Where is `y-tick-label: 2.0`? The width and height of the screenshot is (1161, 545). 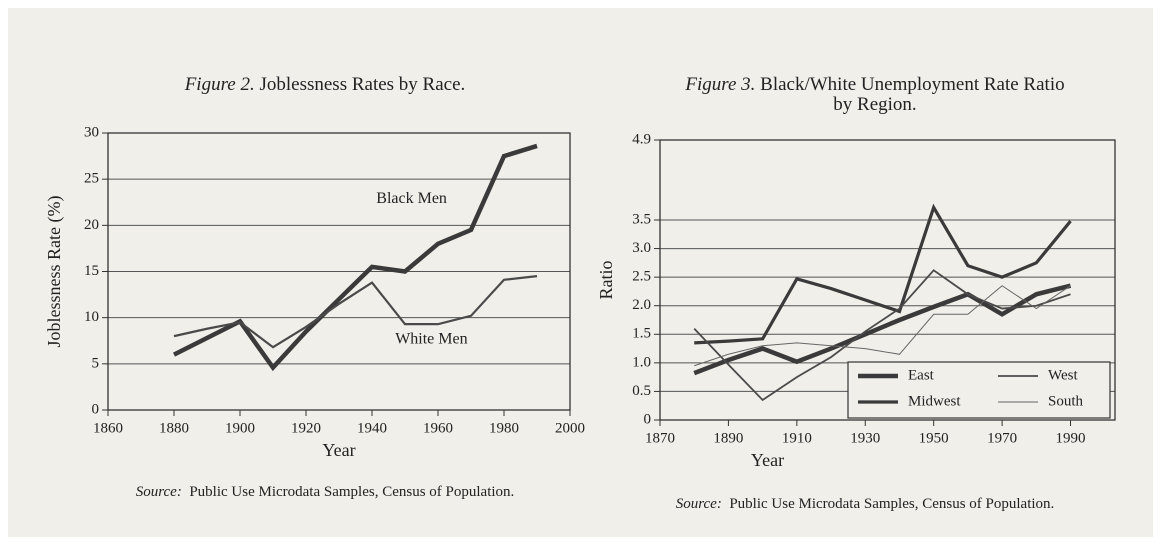
y-tick-label: 2.0 is located at coordinates (641, 305).